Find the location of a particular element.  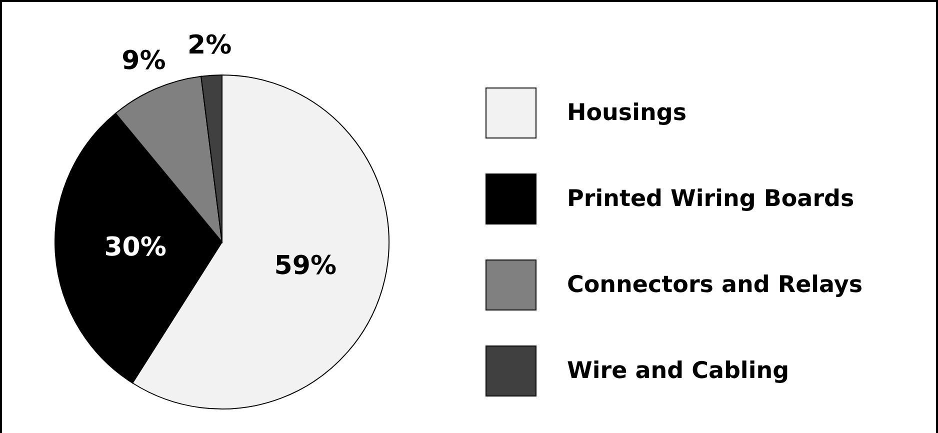

legend-label: Connectors and Relays is located at coordinates (715, 285).